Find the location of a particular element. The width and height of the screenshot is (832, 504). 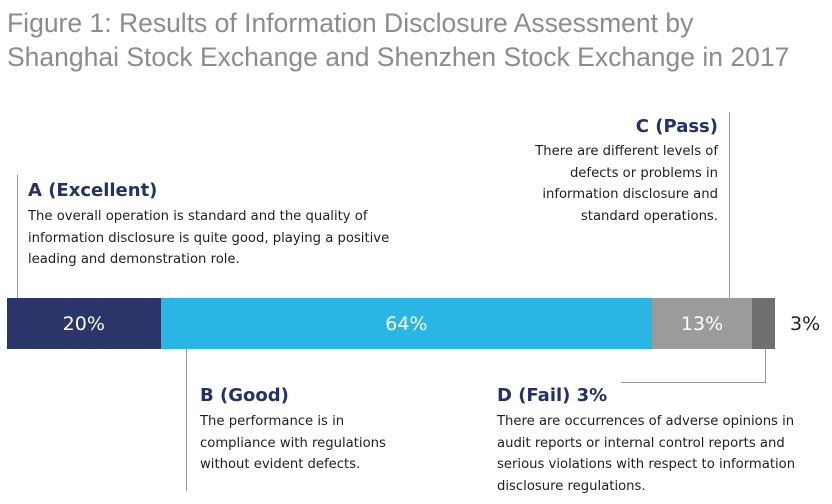

grade-a-name: A (Excellent) is located at coordinates (93, 190).